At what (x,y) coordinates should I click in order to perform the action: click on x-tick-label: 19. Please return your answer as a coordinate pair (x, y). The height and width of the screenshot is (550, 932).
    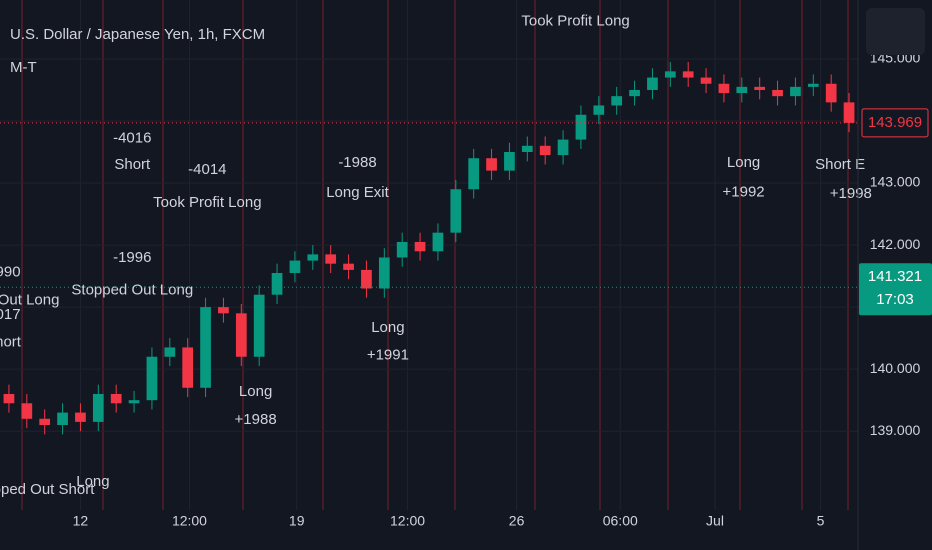
    Looking at the image, I should click on (297, 521).